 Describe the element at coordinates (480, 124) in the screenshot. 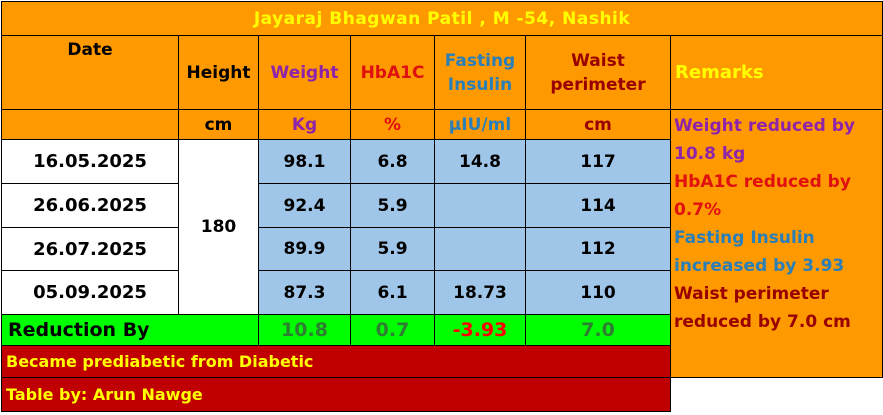

I see `unit-fasting-insulin: µIU/ml` at that location.